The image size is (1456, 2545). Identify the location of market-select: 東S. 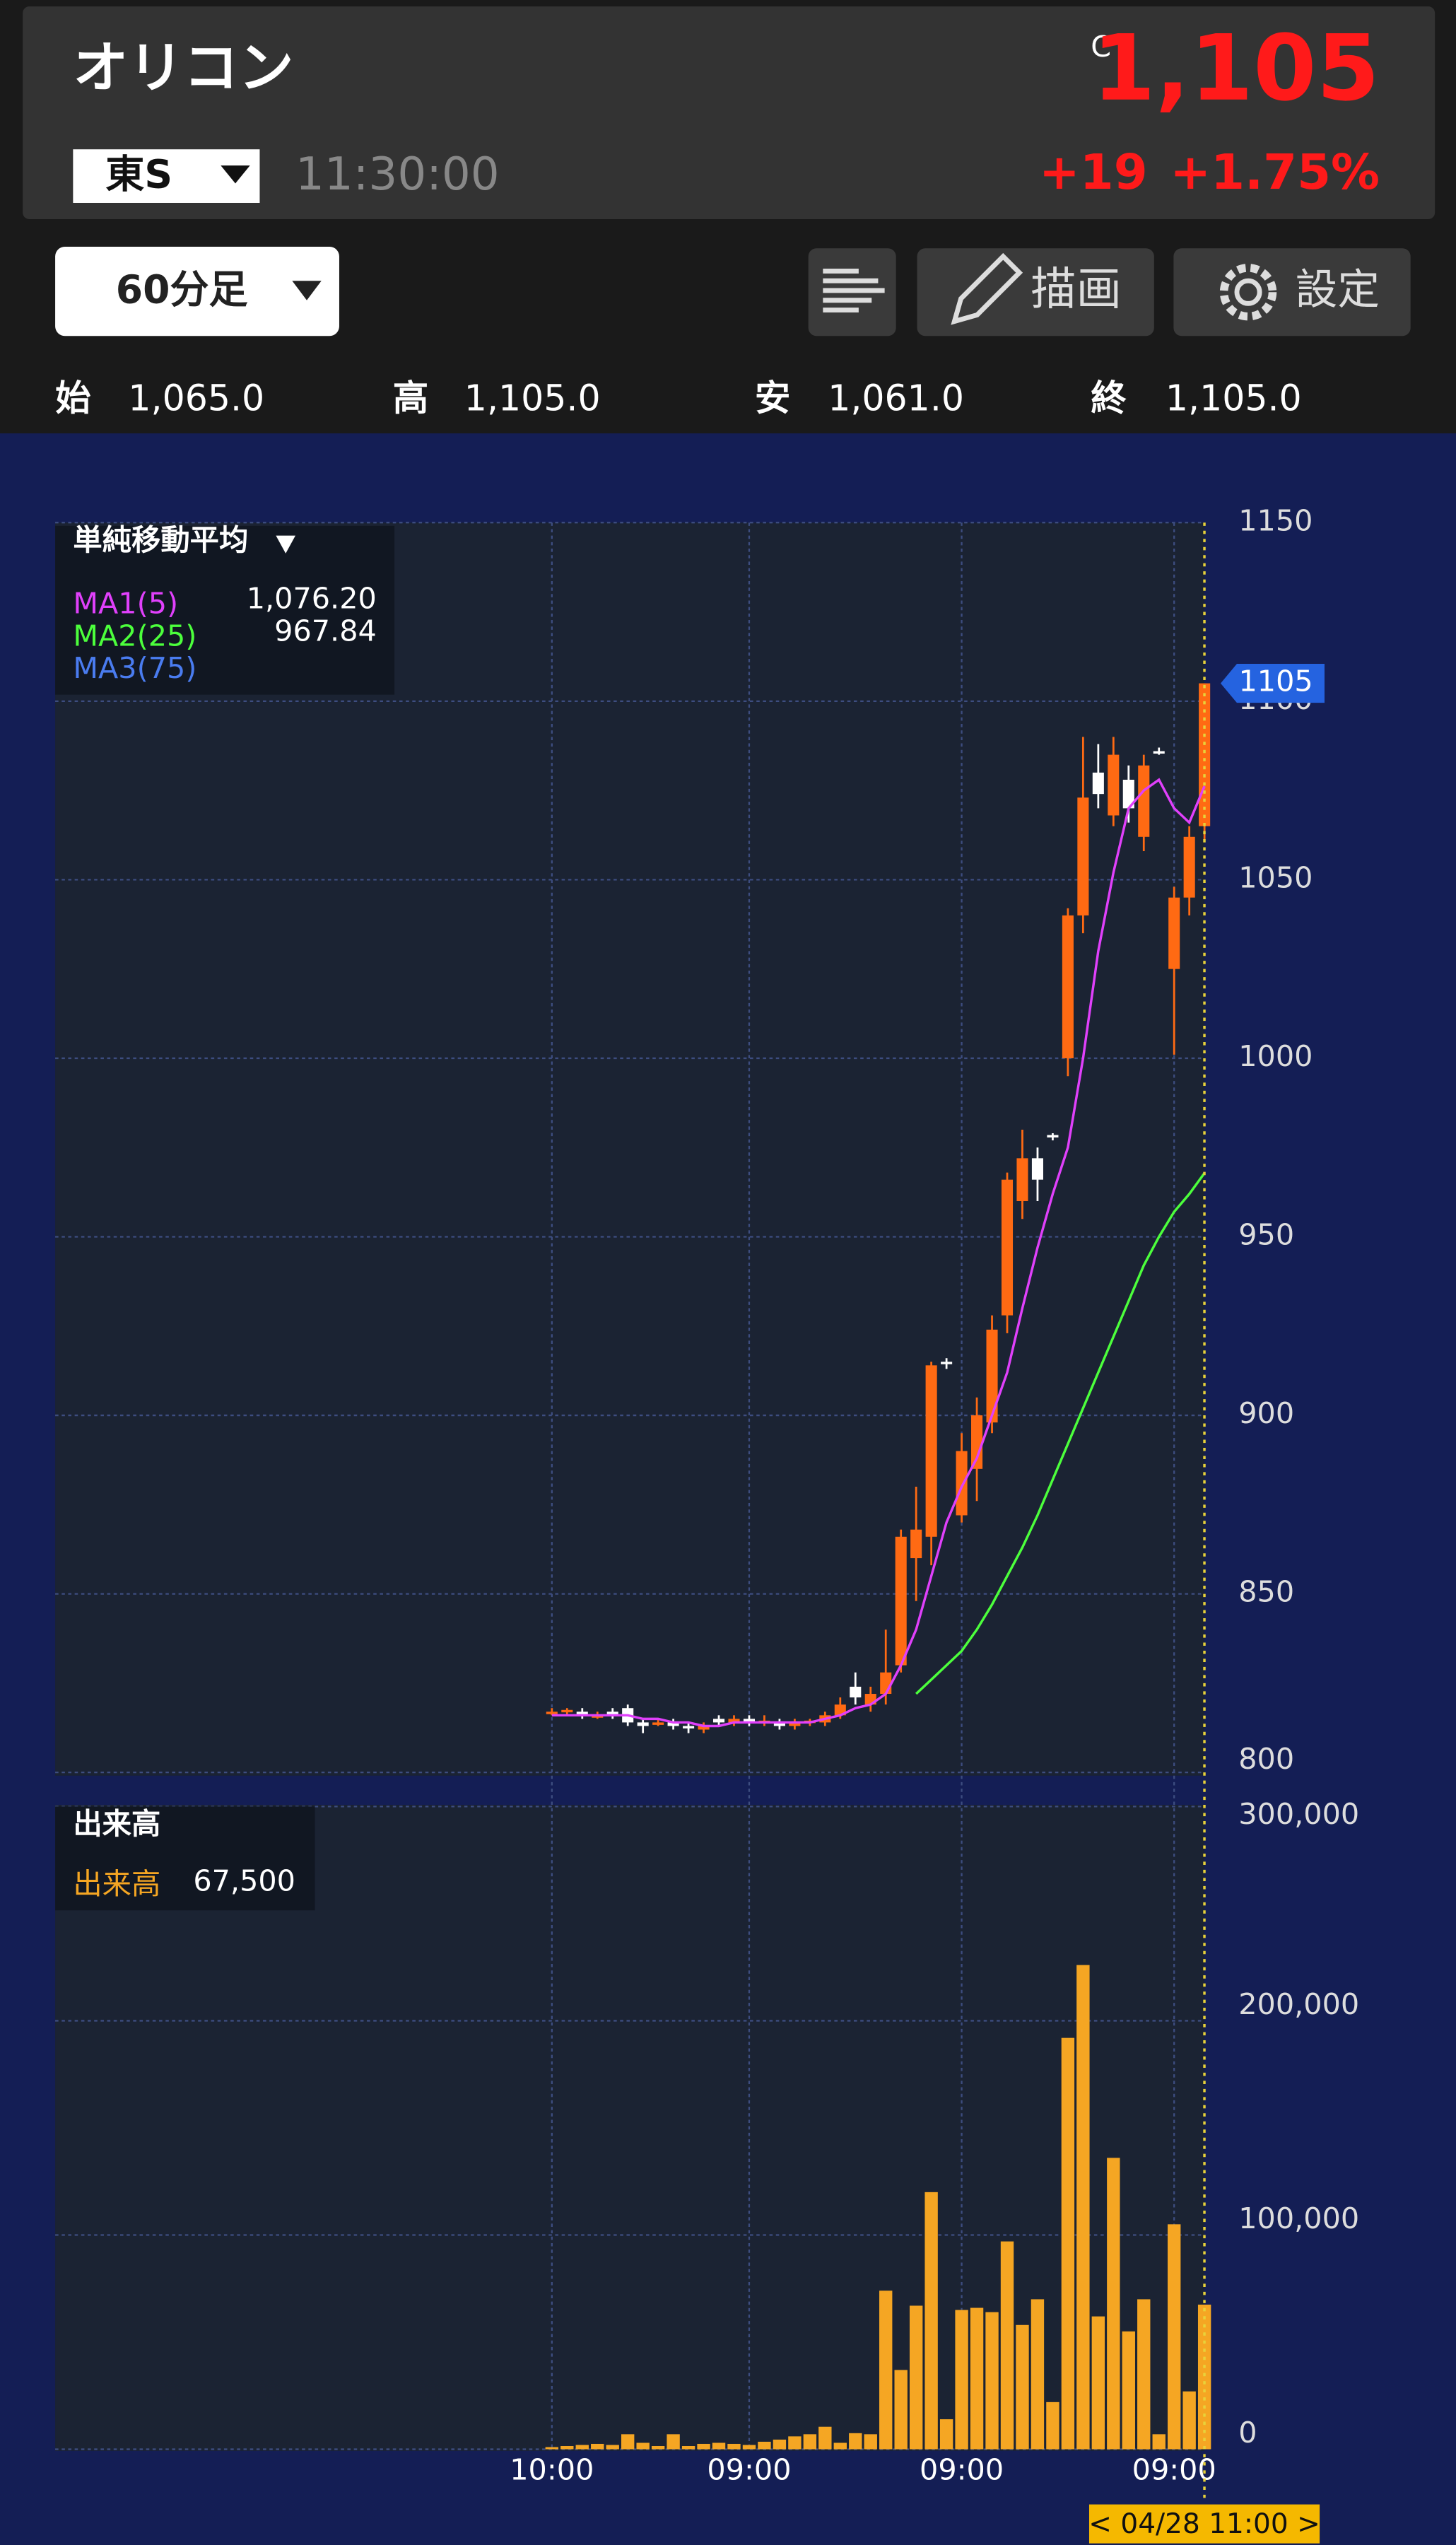
(166, 176).